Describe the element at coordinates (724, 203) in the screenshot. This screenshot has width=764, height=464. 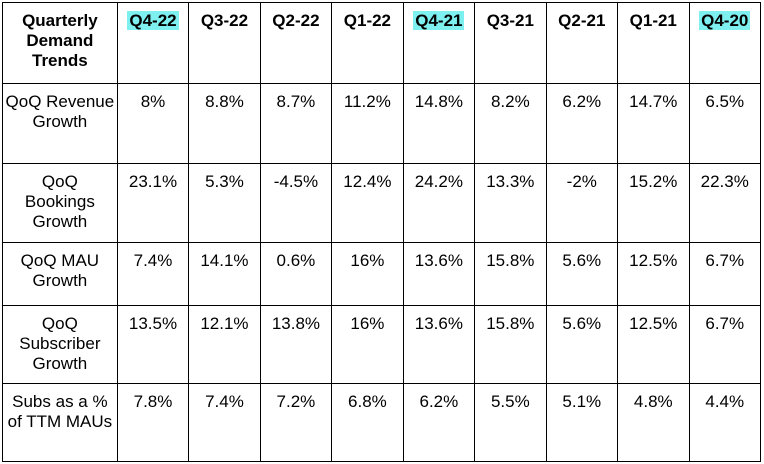
I see `table-cell: 22.3%` at that location.